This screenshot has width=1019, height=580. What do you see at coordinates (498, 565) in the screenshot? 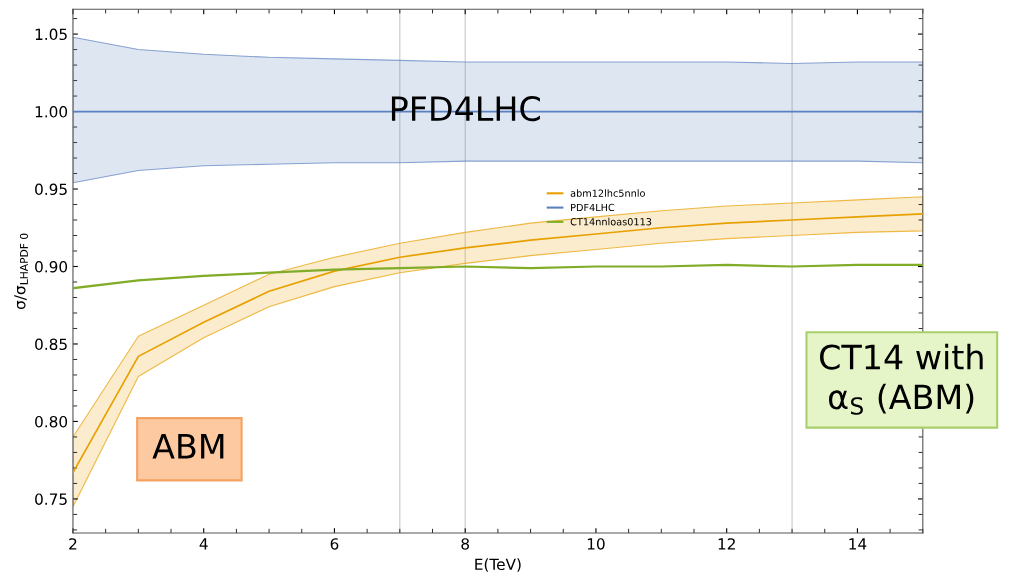
I see `x-axis-title: E(TeV)` at bounding box center [498, 565].